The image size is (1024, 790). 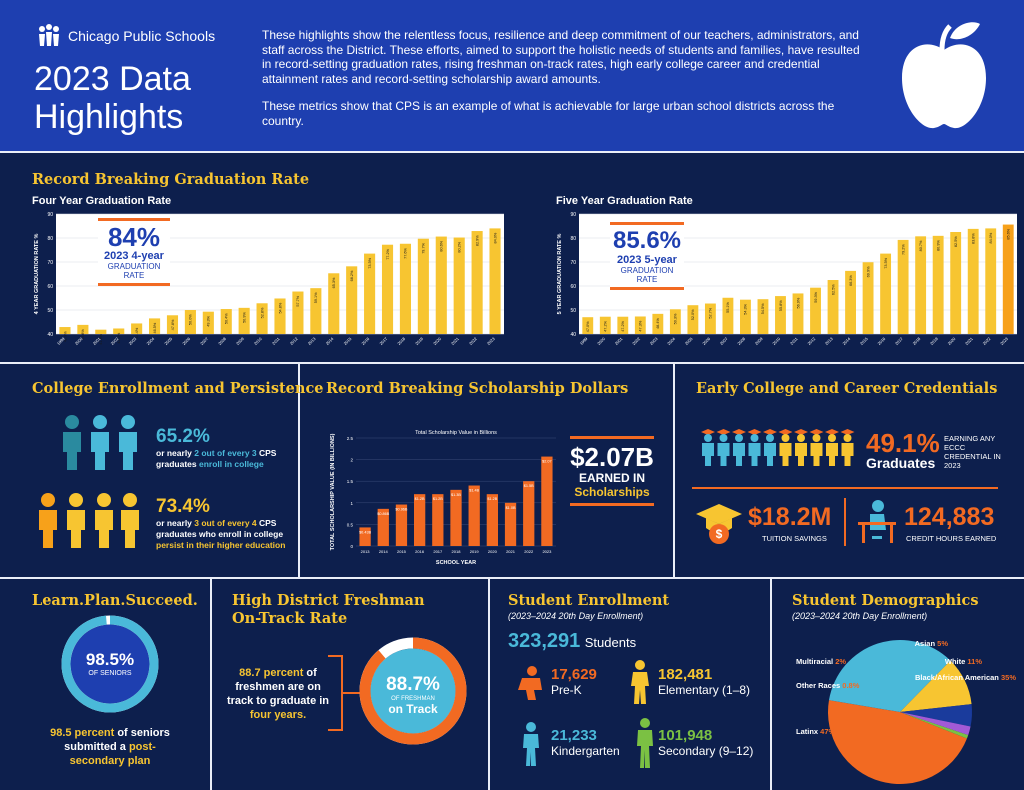 I want to click on y-tick-label: 60, so click(x=573, y=287).